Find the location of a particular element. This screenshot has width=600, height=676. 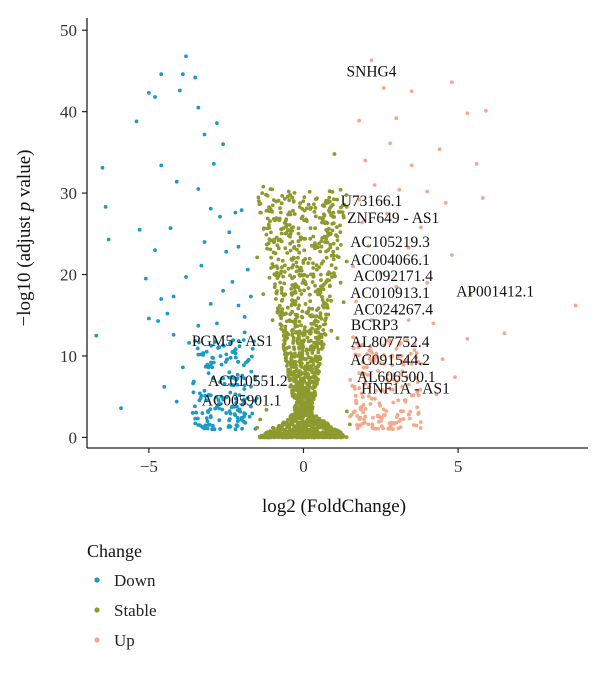

gene-label: AC004066.1 is located at coordinates (390, 260).